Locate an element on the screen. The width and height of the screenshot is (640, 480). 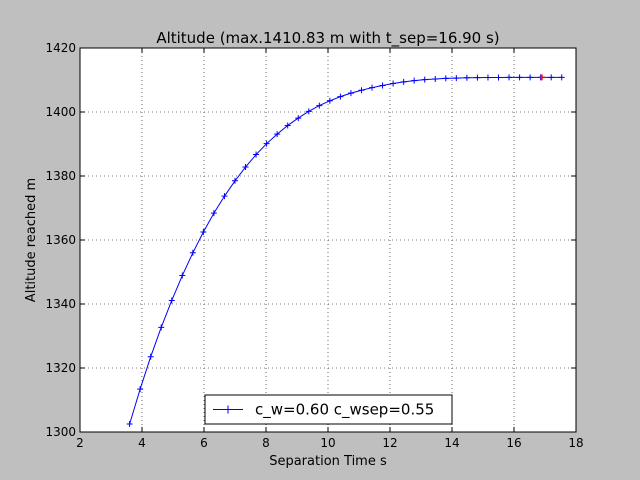
x-tick-label: 16 is located at coordinates (513, 443).